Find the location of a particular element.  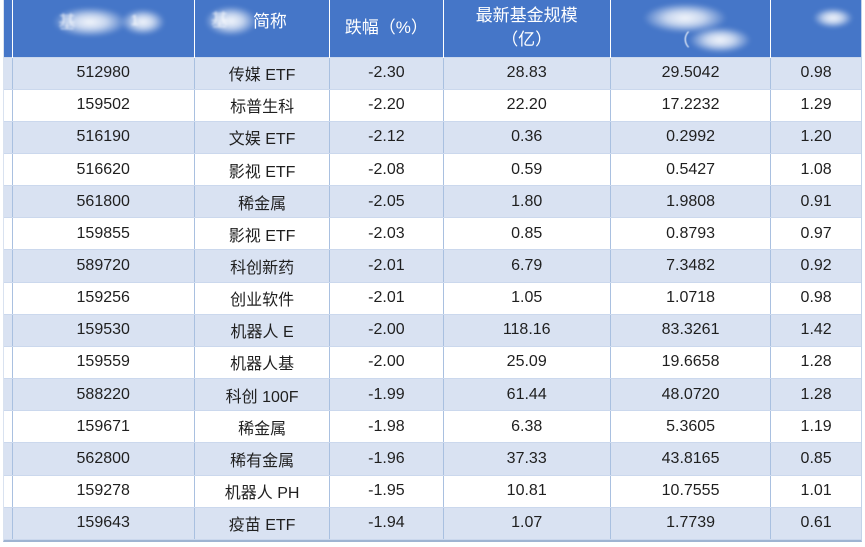

table-cell: 562800 is located at coordinates (103, 459).